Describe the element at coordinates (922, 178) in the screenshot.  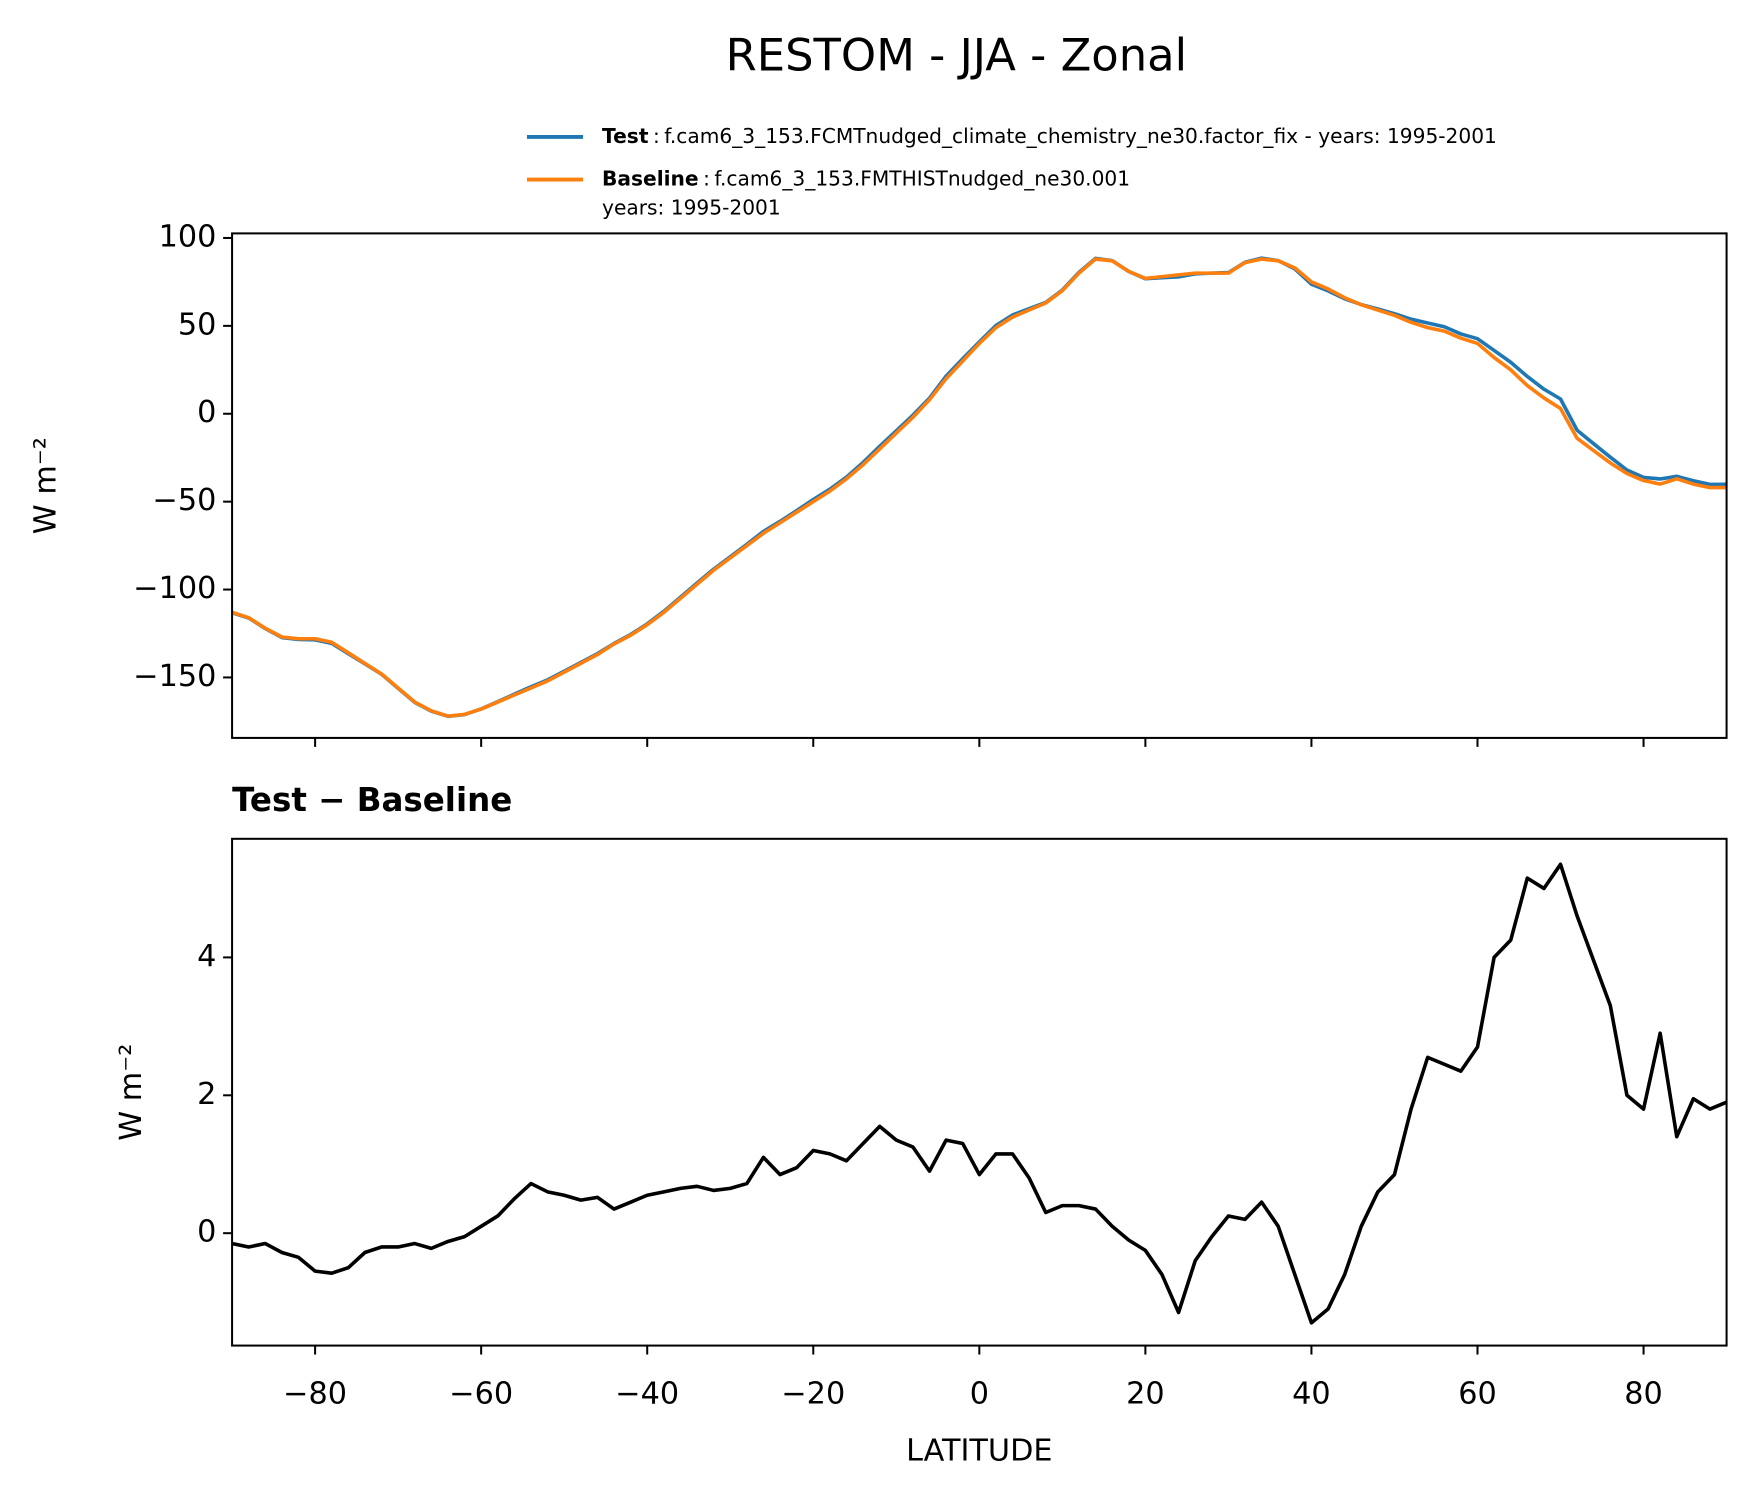
I see `legend-description: f.cam6_3_153.FMTHISTnudged_ne30.001` at that location.